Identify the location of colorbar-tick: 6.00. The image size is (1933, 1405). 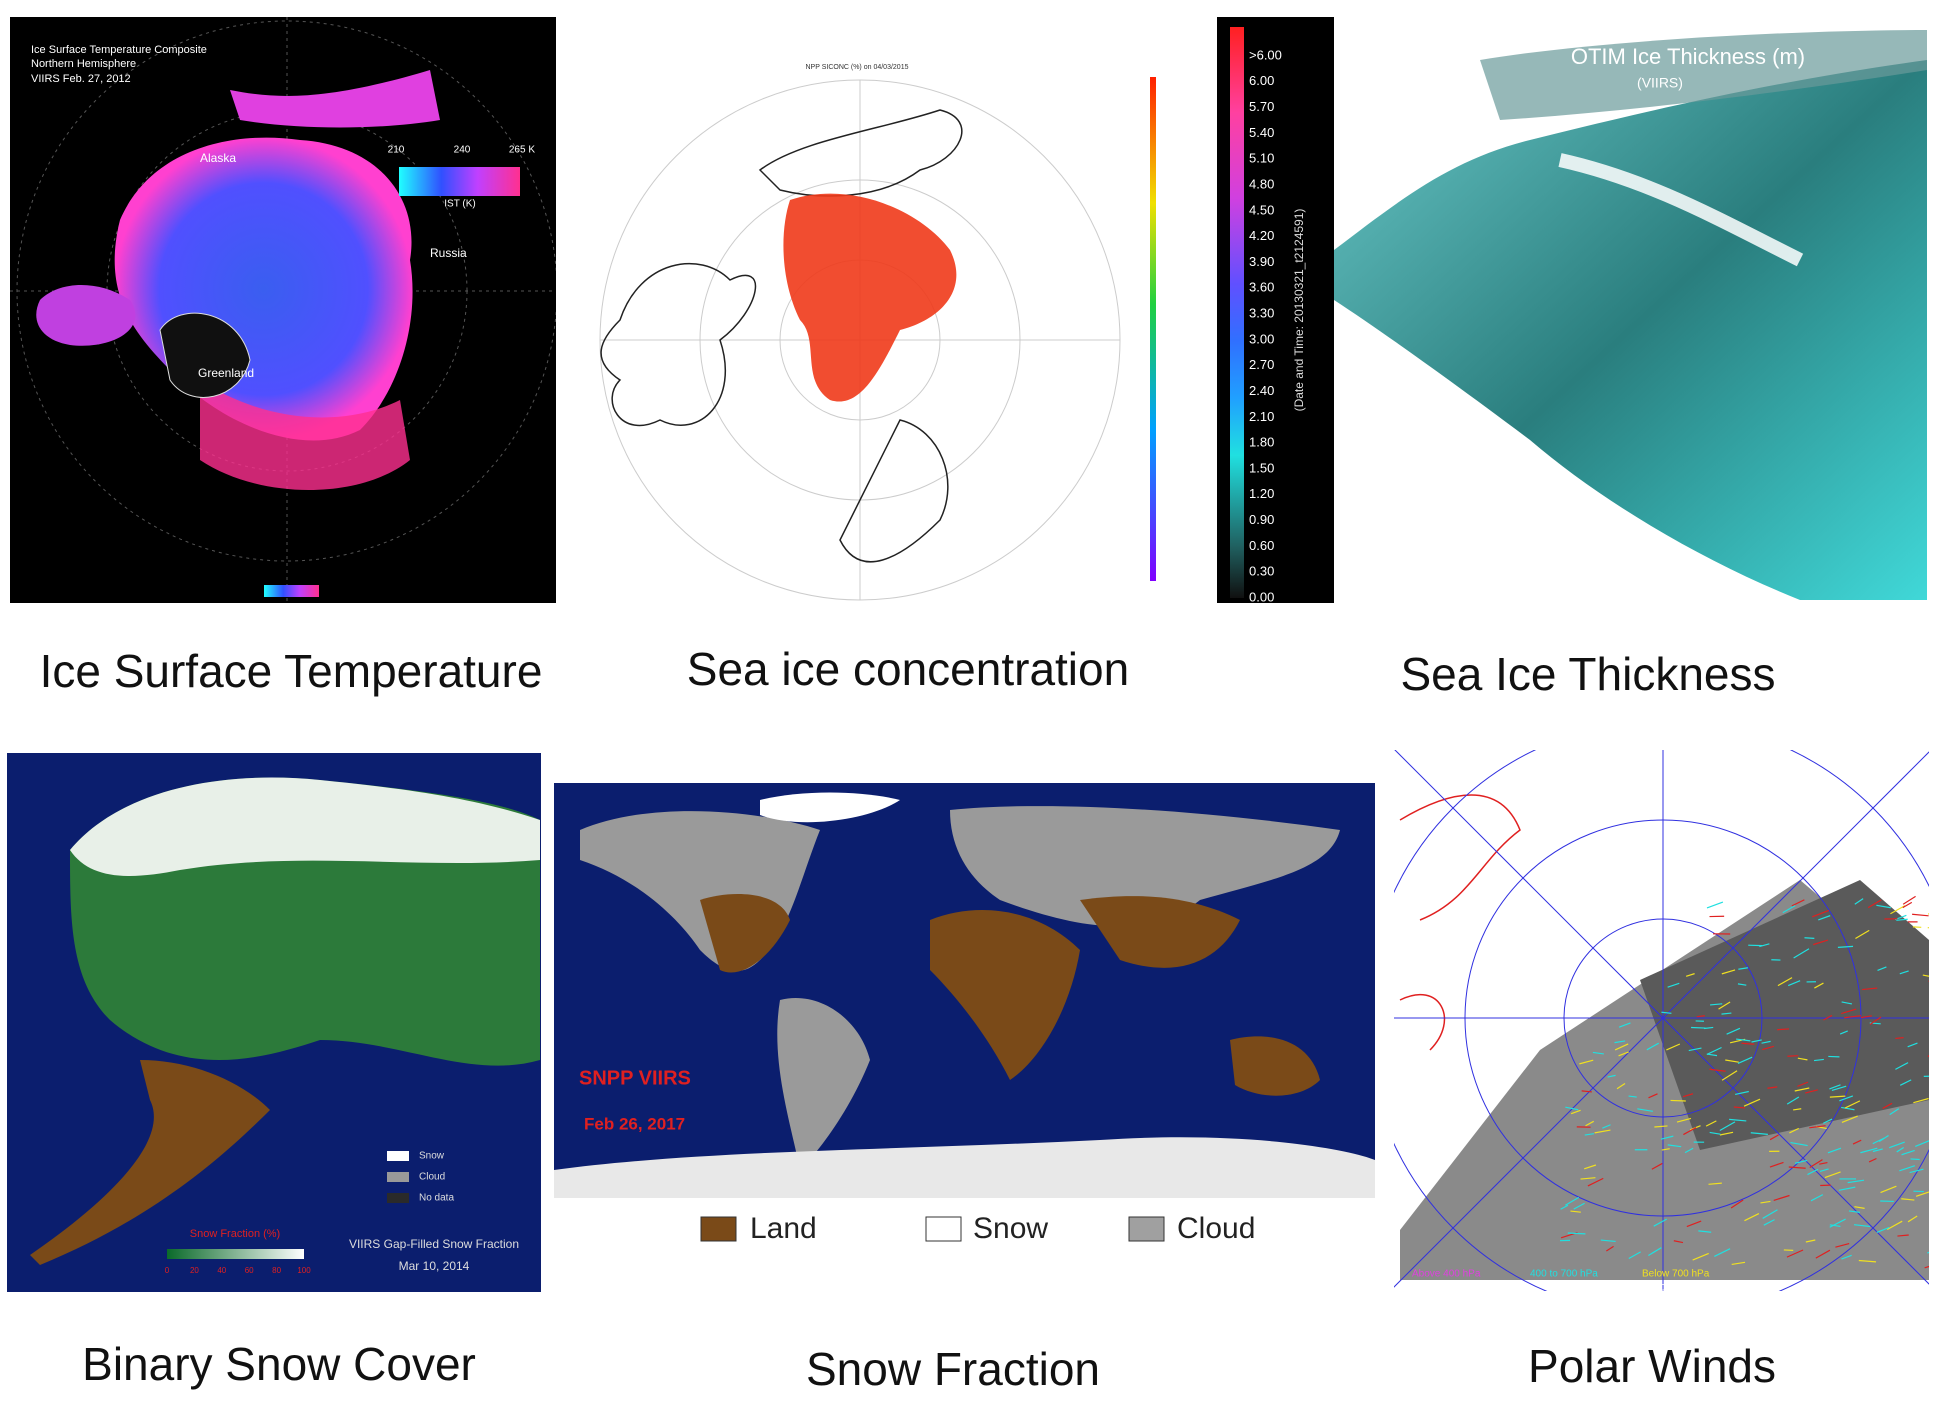
(1261, 80).